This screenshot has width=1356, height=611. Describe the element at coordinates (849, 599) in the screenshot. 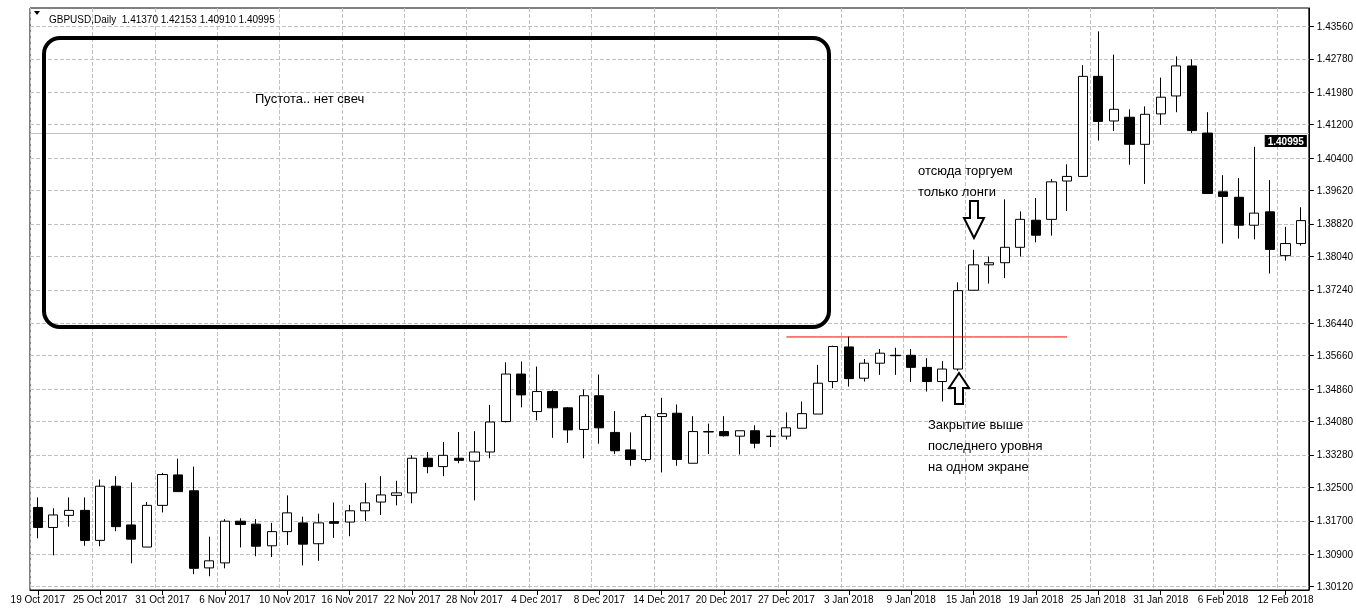

I see `x-tick-label: 3 Jan 2018` at that location.